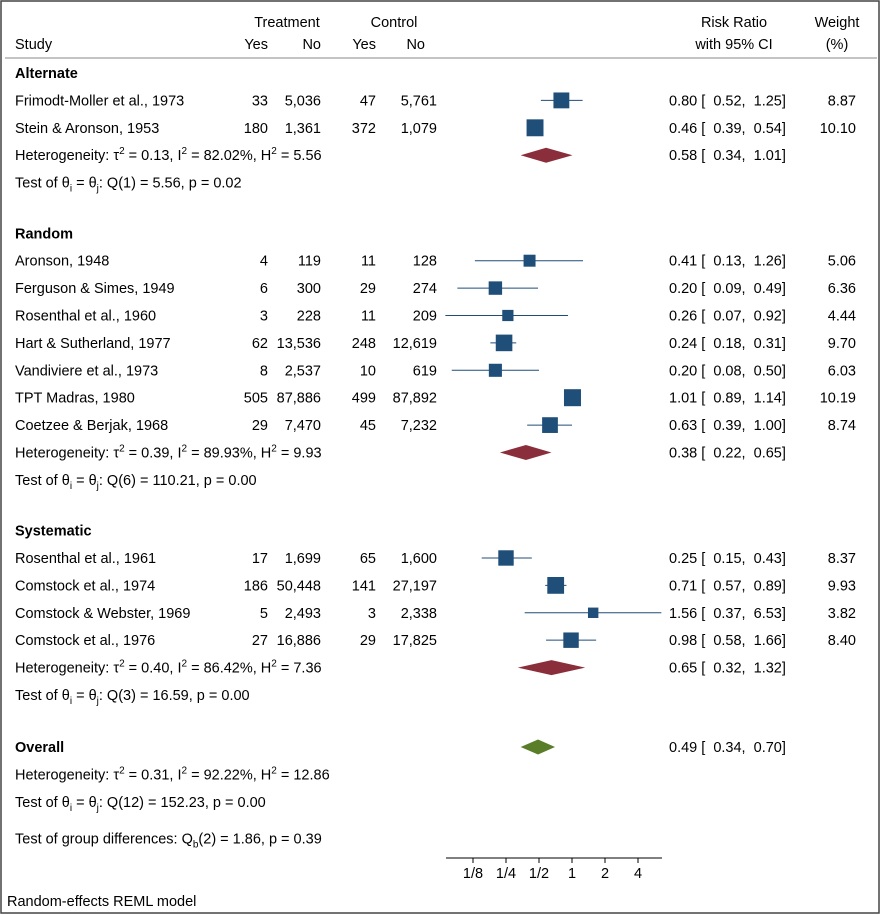  What do you see at coordinates (842, 559) in the screenshot?
I see `weight-value: 8.37` at bounding box center [842, 559].